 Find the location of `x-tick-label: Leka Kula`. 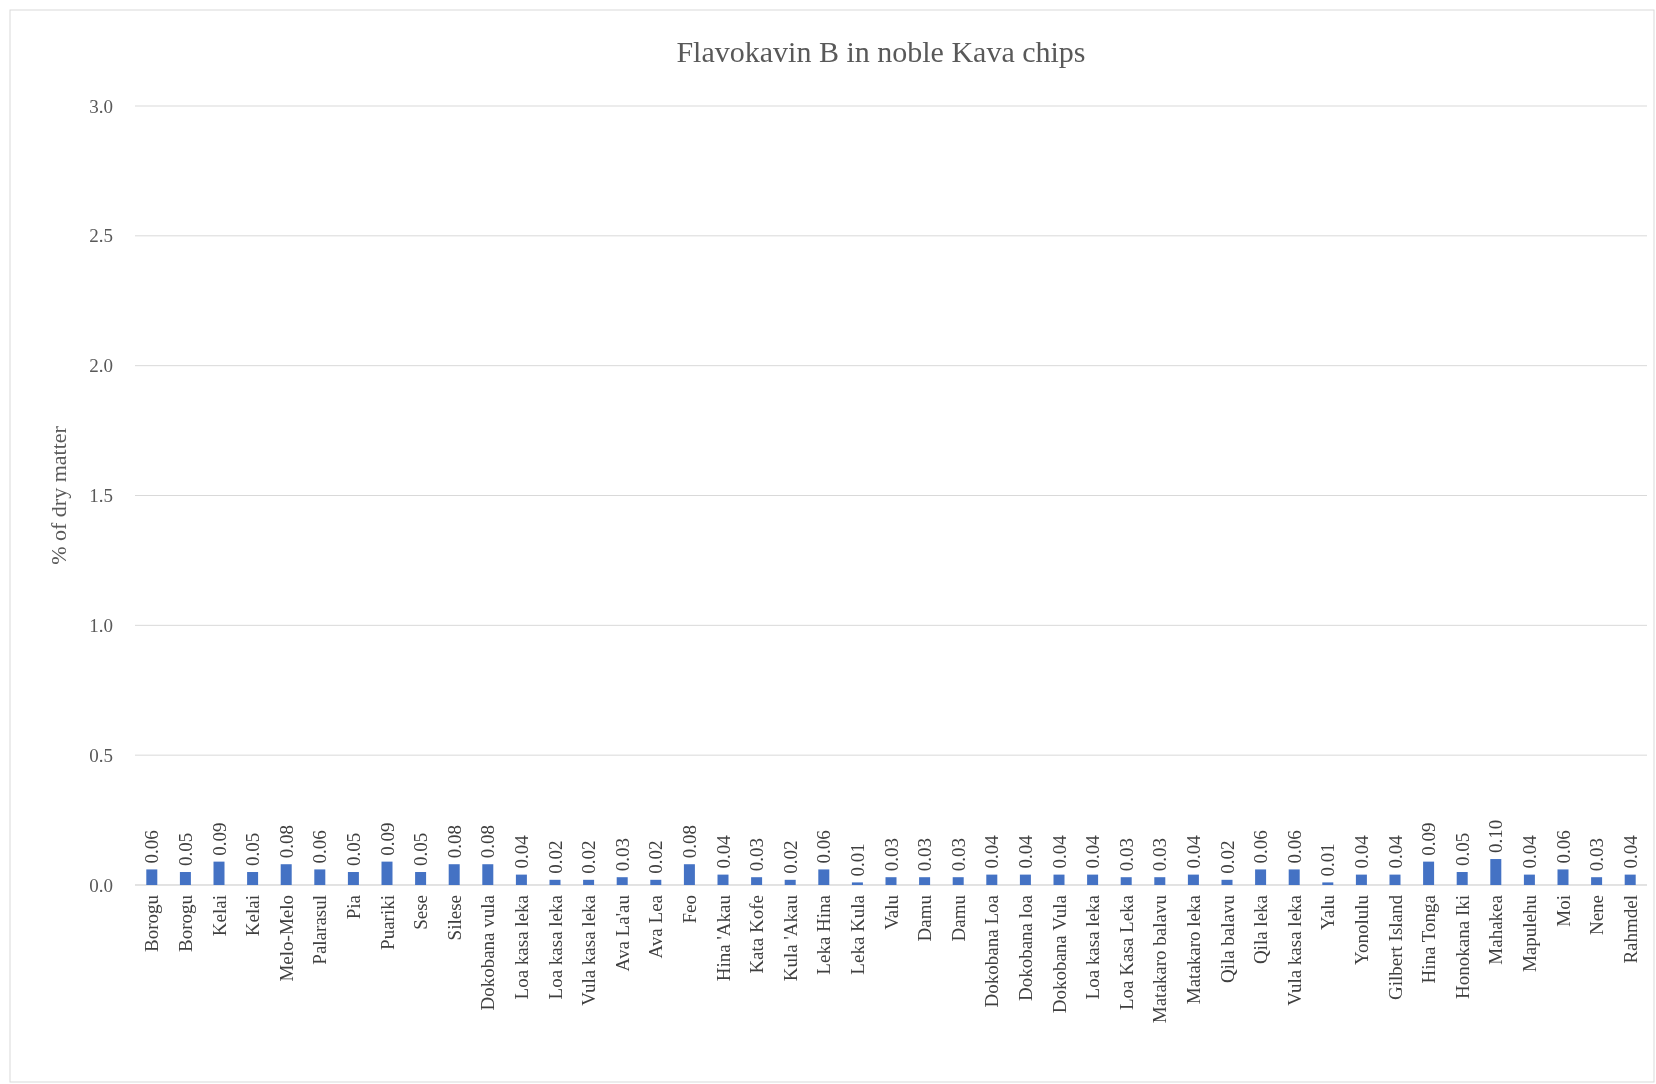

x-tick-label: Leka Kula is located at coordinates (858, 934).